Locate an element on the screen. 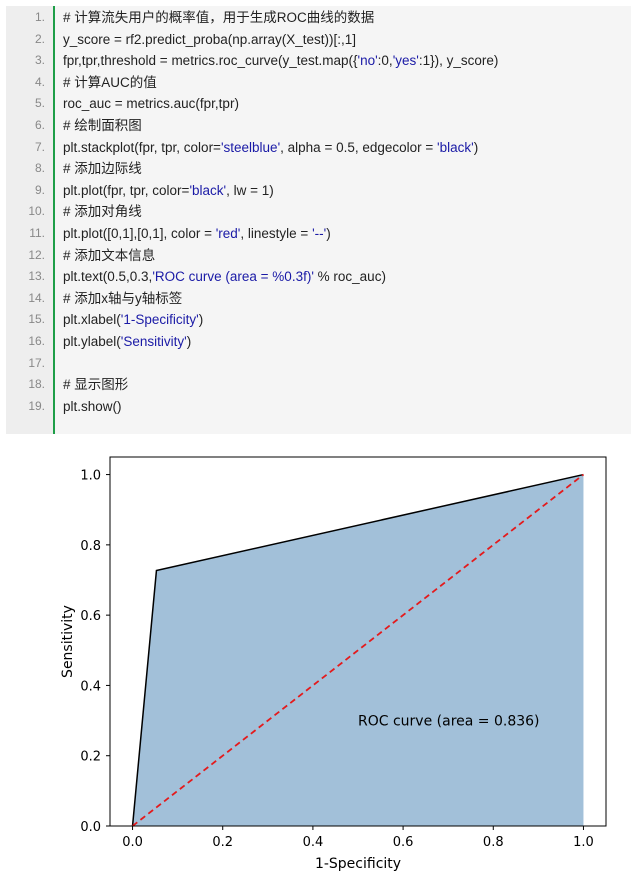  code-token: plt.xlabel( is located at coordinates (92, 320).